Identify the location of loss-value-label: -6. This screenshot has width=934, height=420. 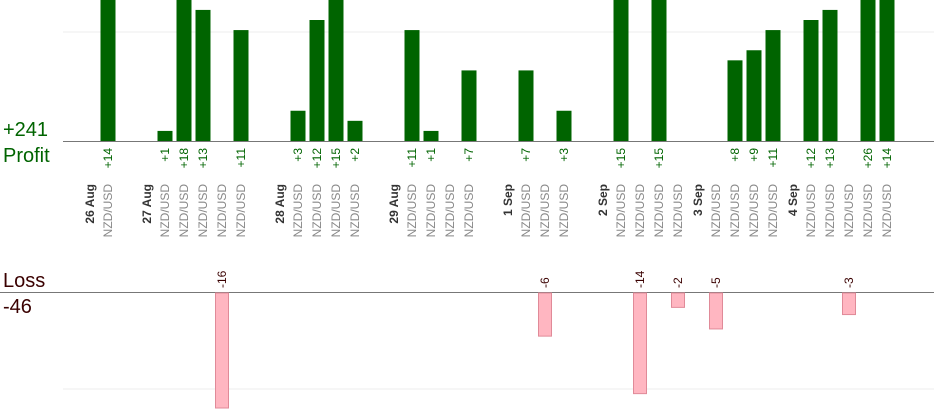
(545, 282).